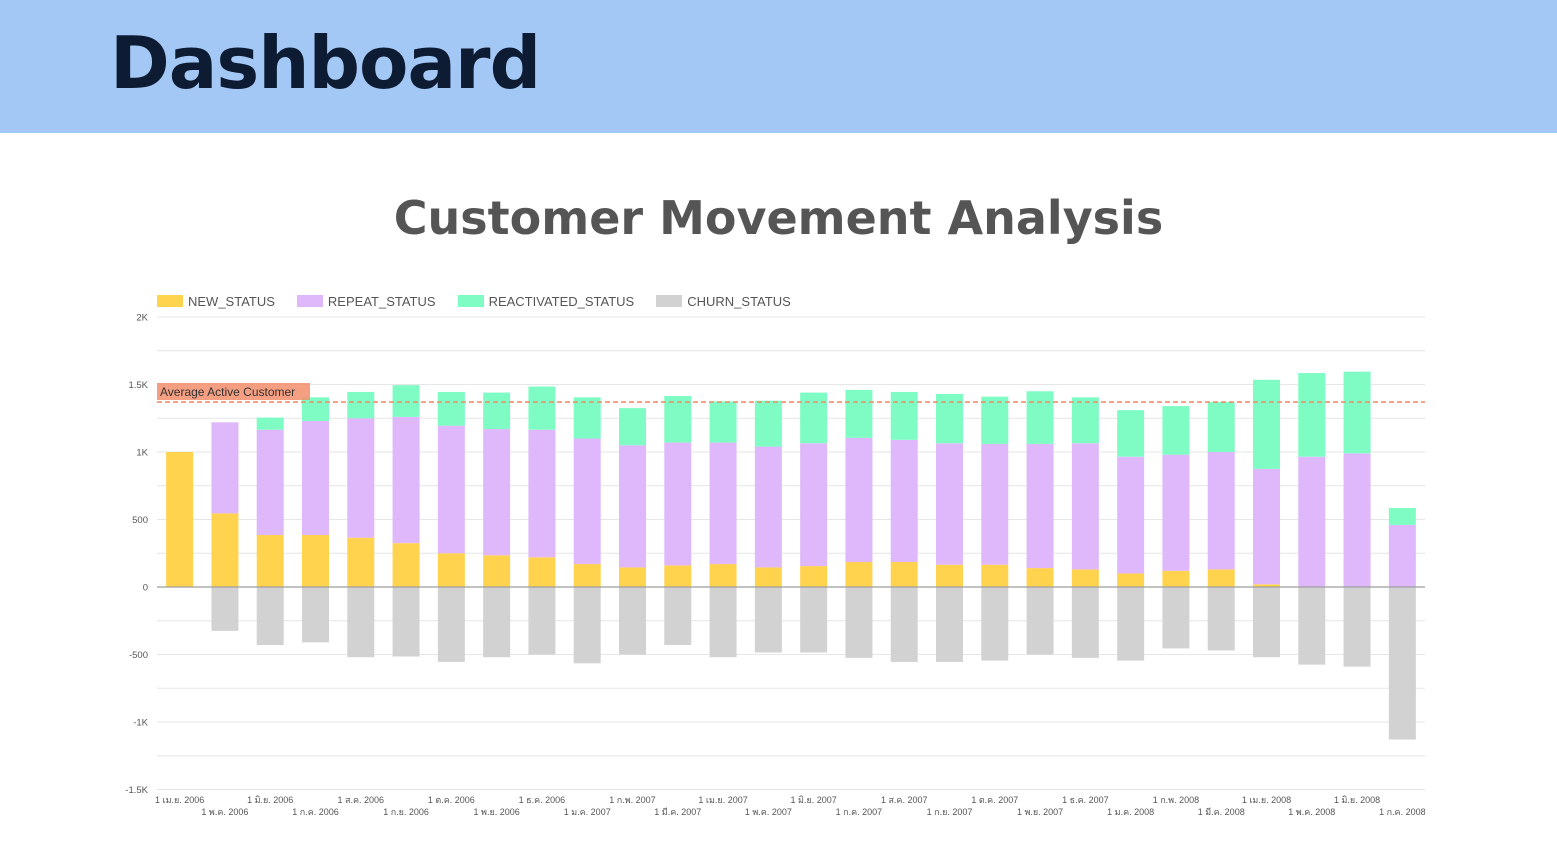 The width and height of the screenshot is (1557, 848). What do you see at coordinates (778, 218) in the screenshot?
I see `chart-title: Customer Movement Analysis` at bounding box center [778, 218].